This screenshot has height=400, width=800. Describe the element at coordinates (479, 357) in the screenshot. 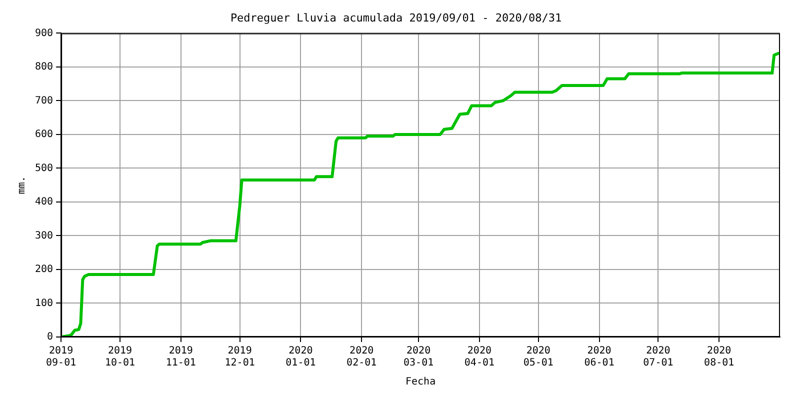

I see `x-tick-label: 2020 04-01` at that location.